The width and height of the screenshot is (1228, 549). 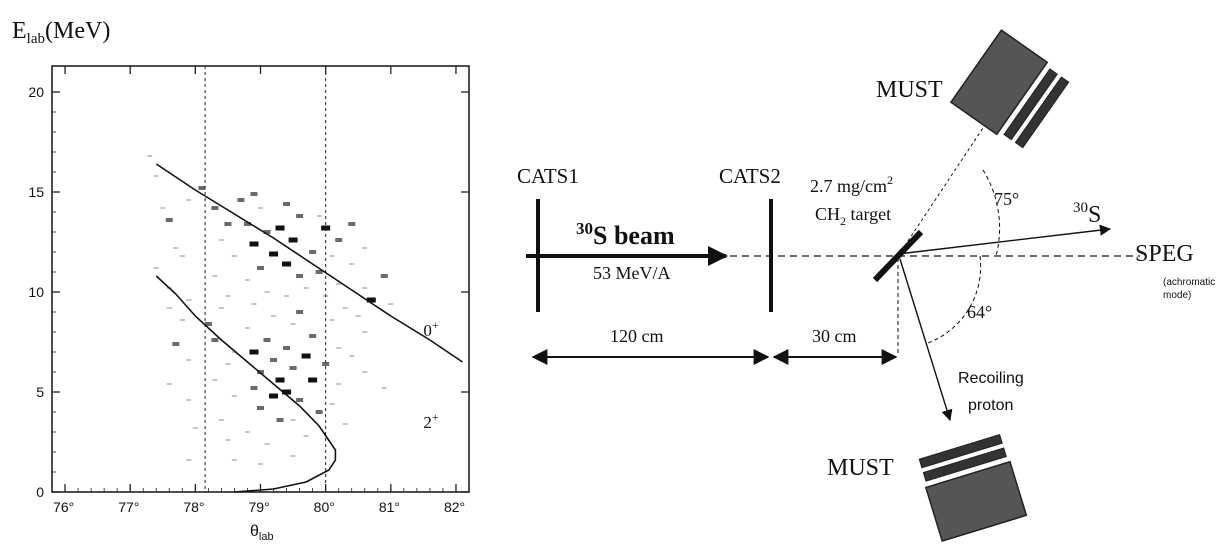 I want to click on speg-note-line1: (achromatic, so click(x=1189, y=282).